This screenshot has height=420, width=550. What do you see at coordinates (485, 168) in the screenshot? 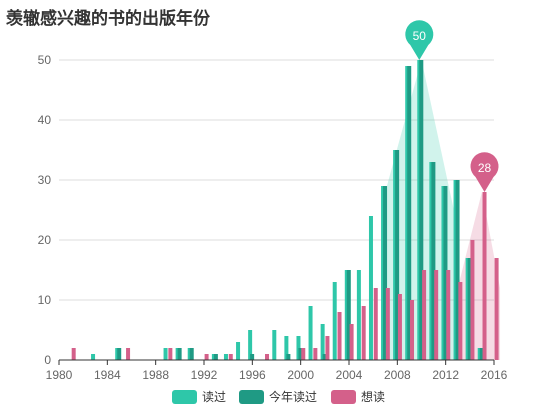
I see `marker-label: 28` at bounding box center [485, 168].